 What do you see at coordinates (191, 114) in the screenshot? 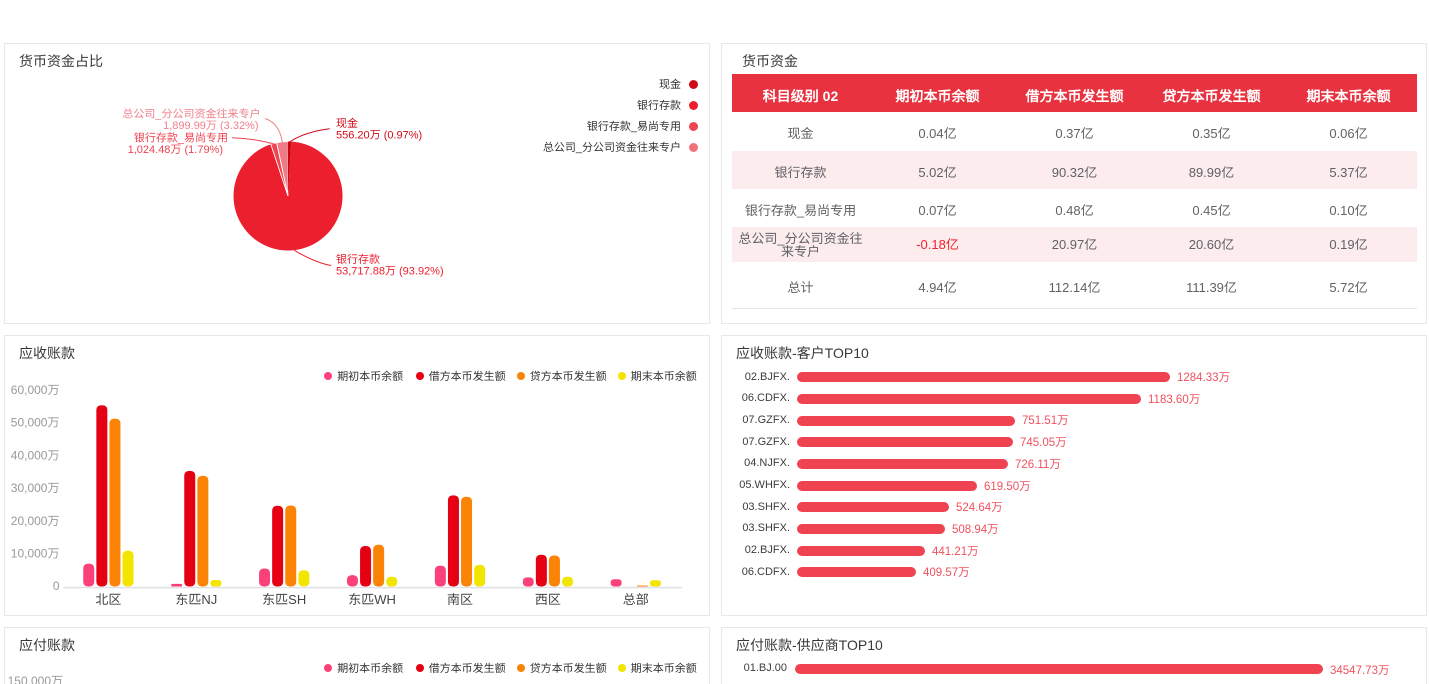
I see `svg-text: 总公司_分公司资金往来专户` at bounding box center [191, 114].